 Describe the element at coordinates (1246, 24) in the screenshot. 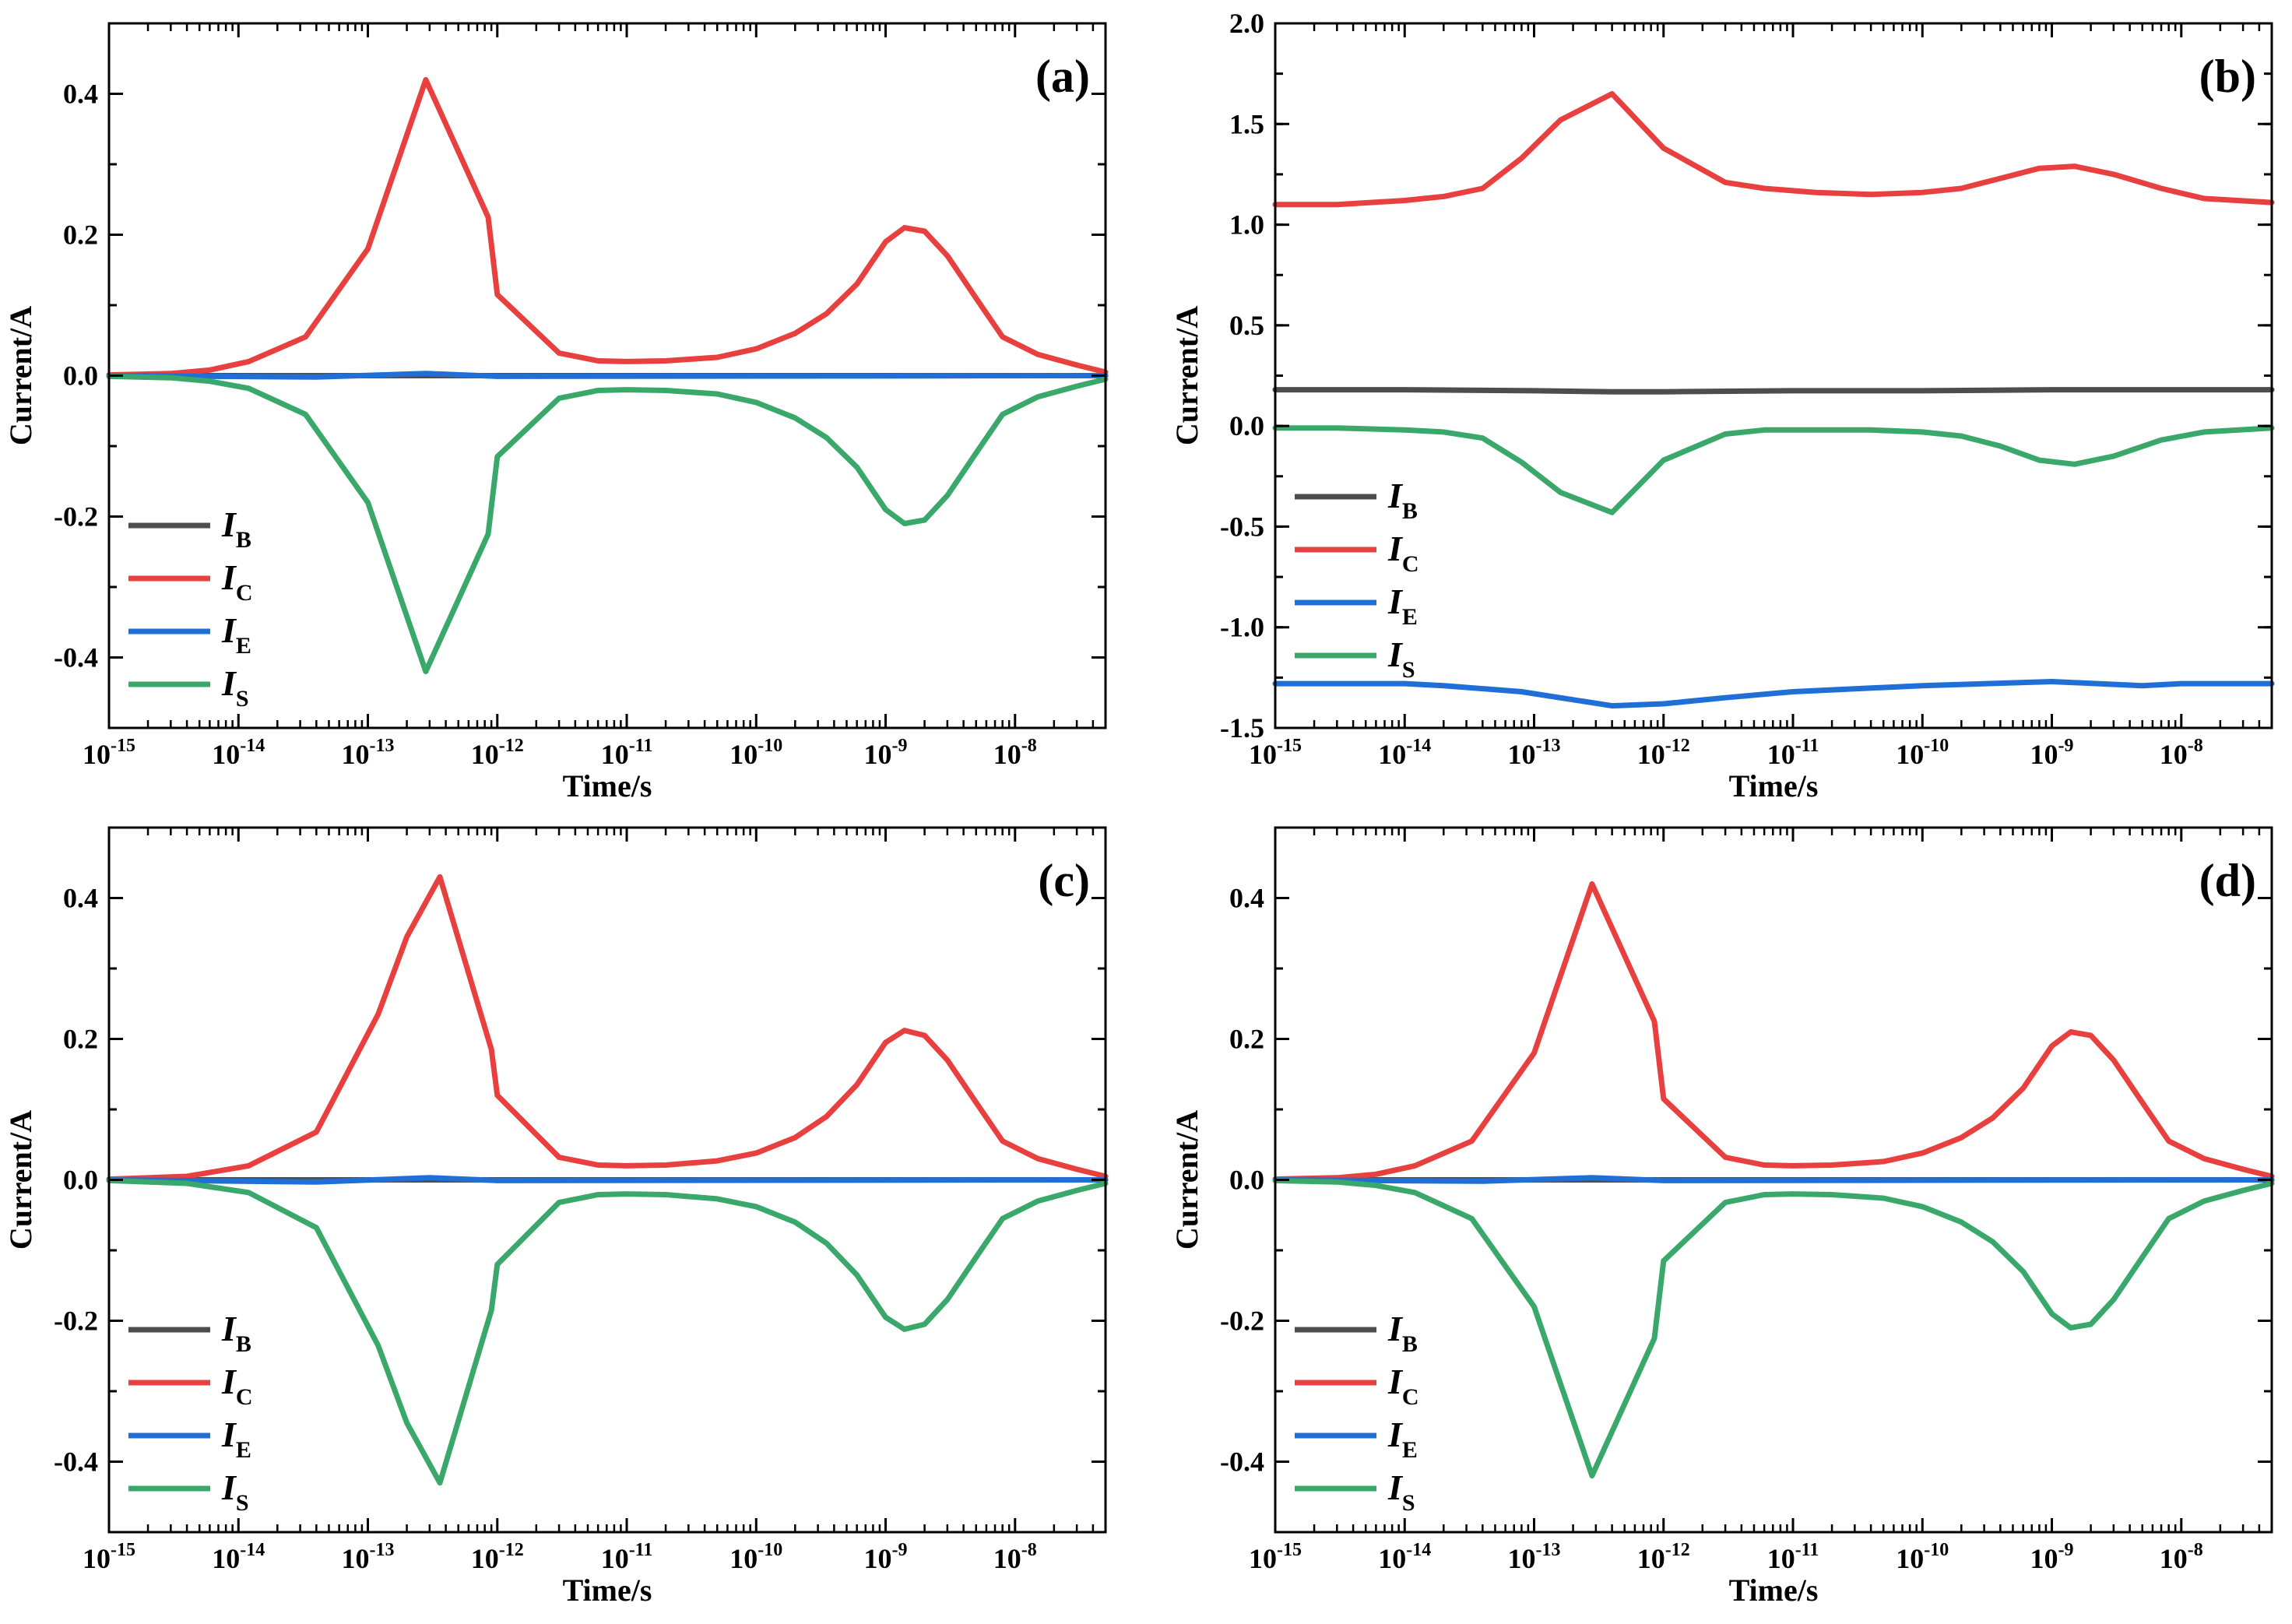

I see `y-tick-label: 2.0` at that location.